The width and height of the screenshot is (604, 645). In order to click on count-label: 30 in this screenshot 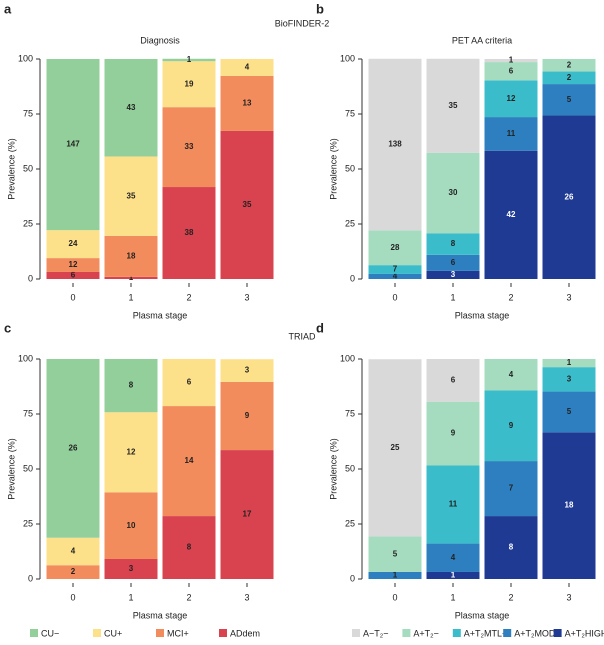, I will do `click(453, 192)`.